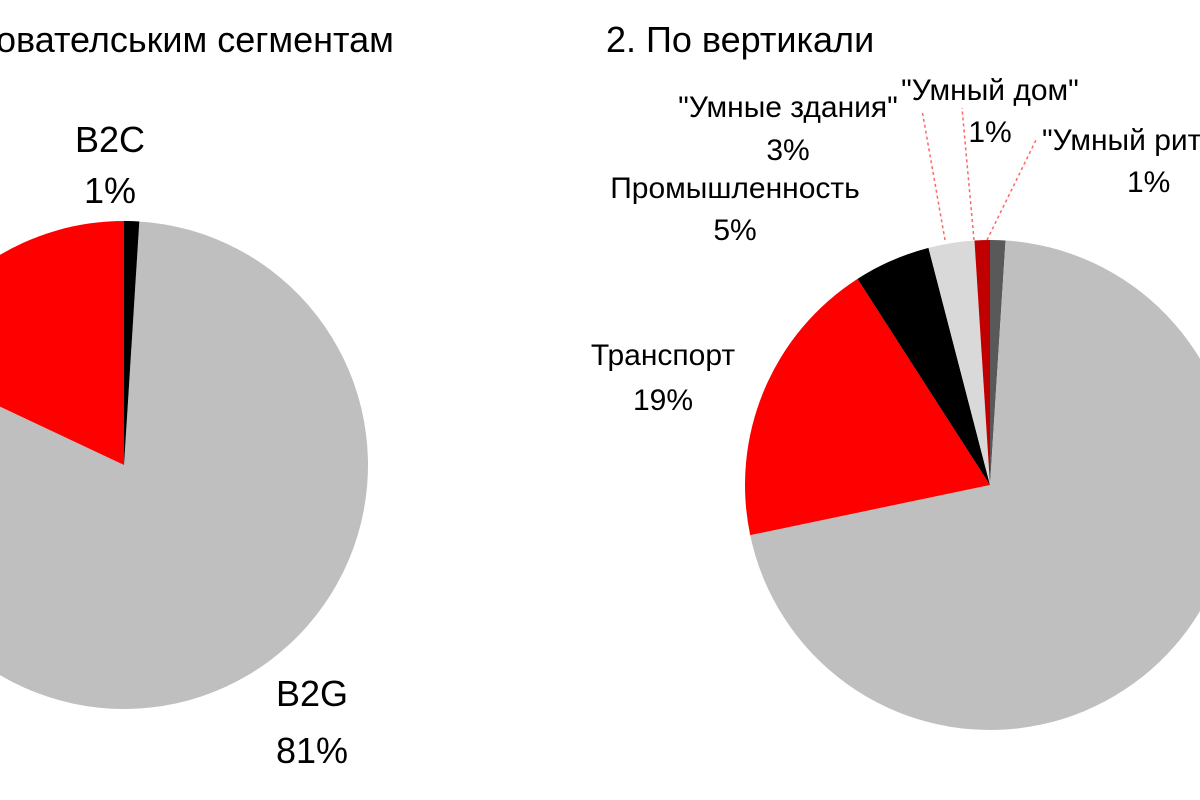 Image resolution: width=1200 pixels, height=800 pixels. Describe the element at coordinates (62, 343) in the screenshot. I see `chart-1-slice-b2b` at that location.